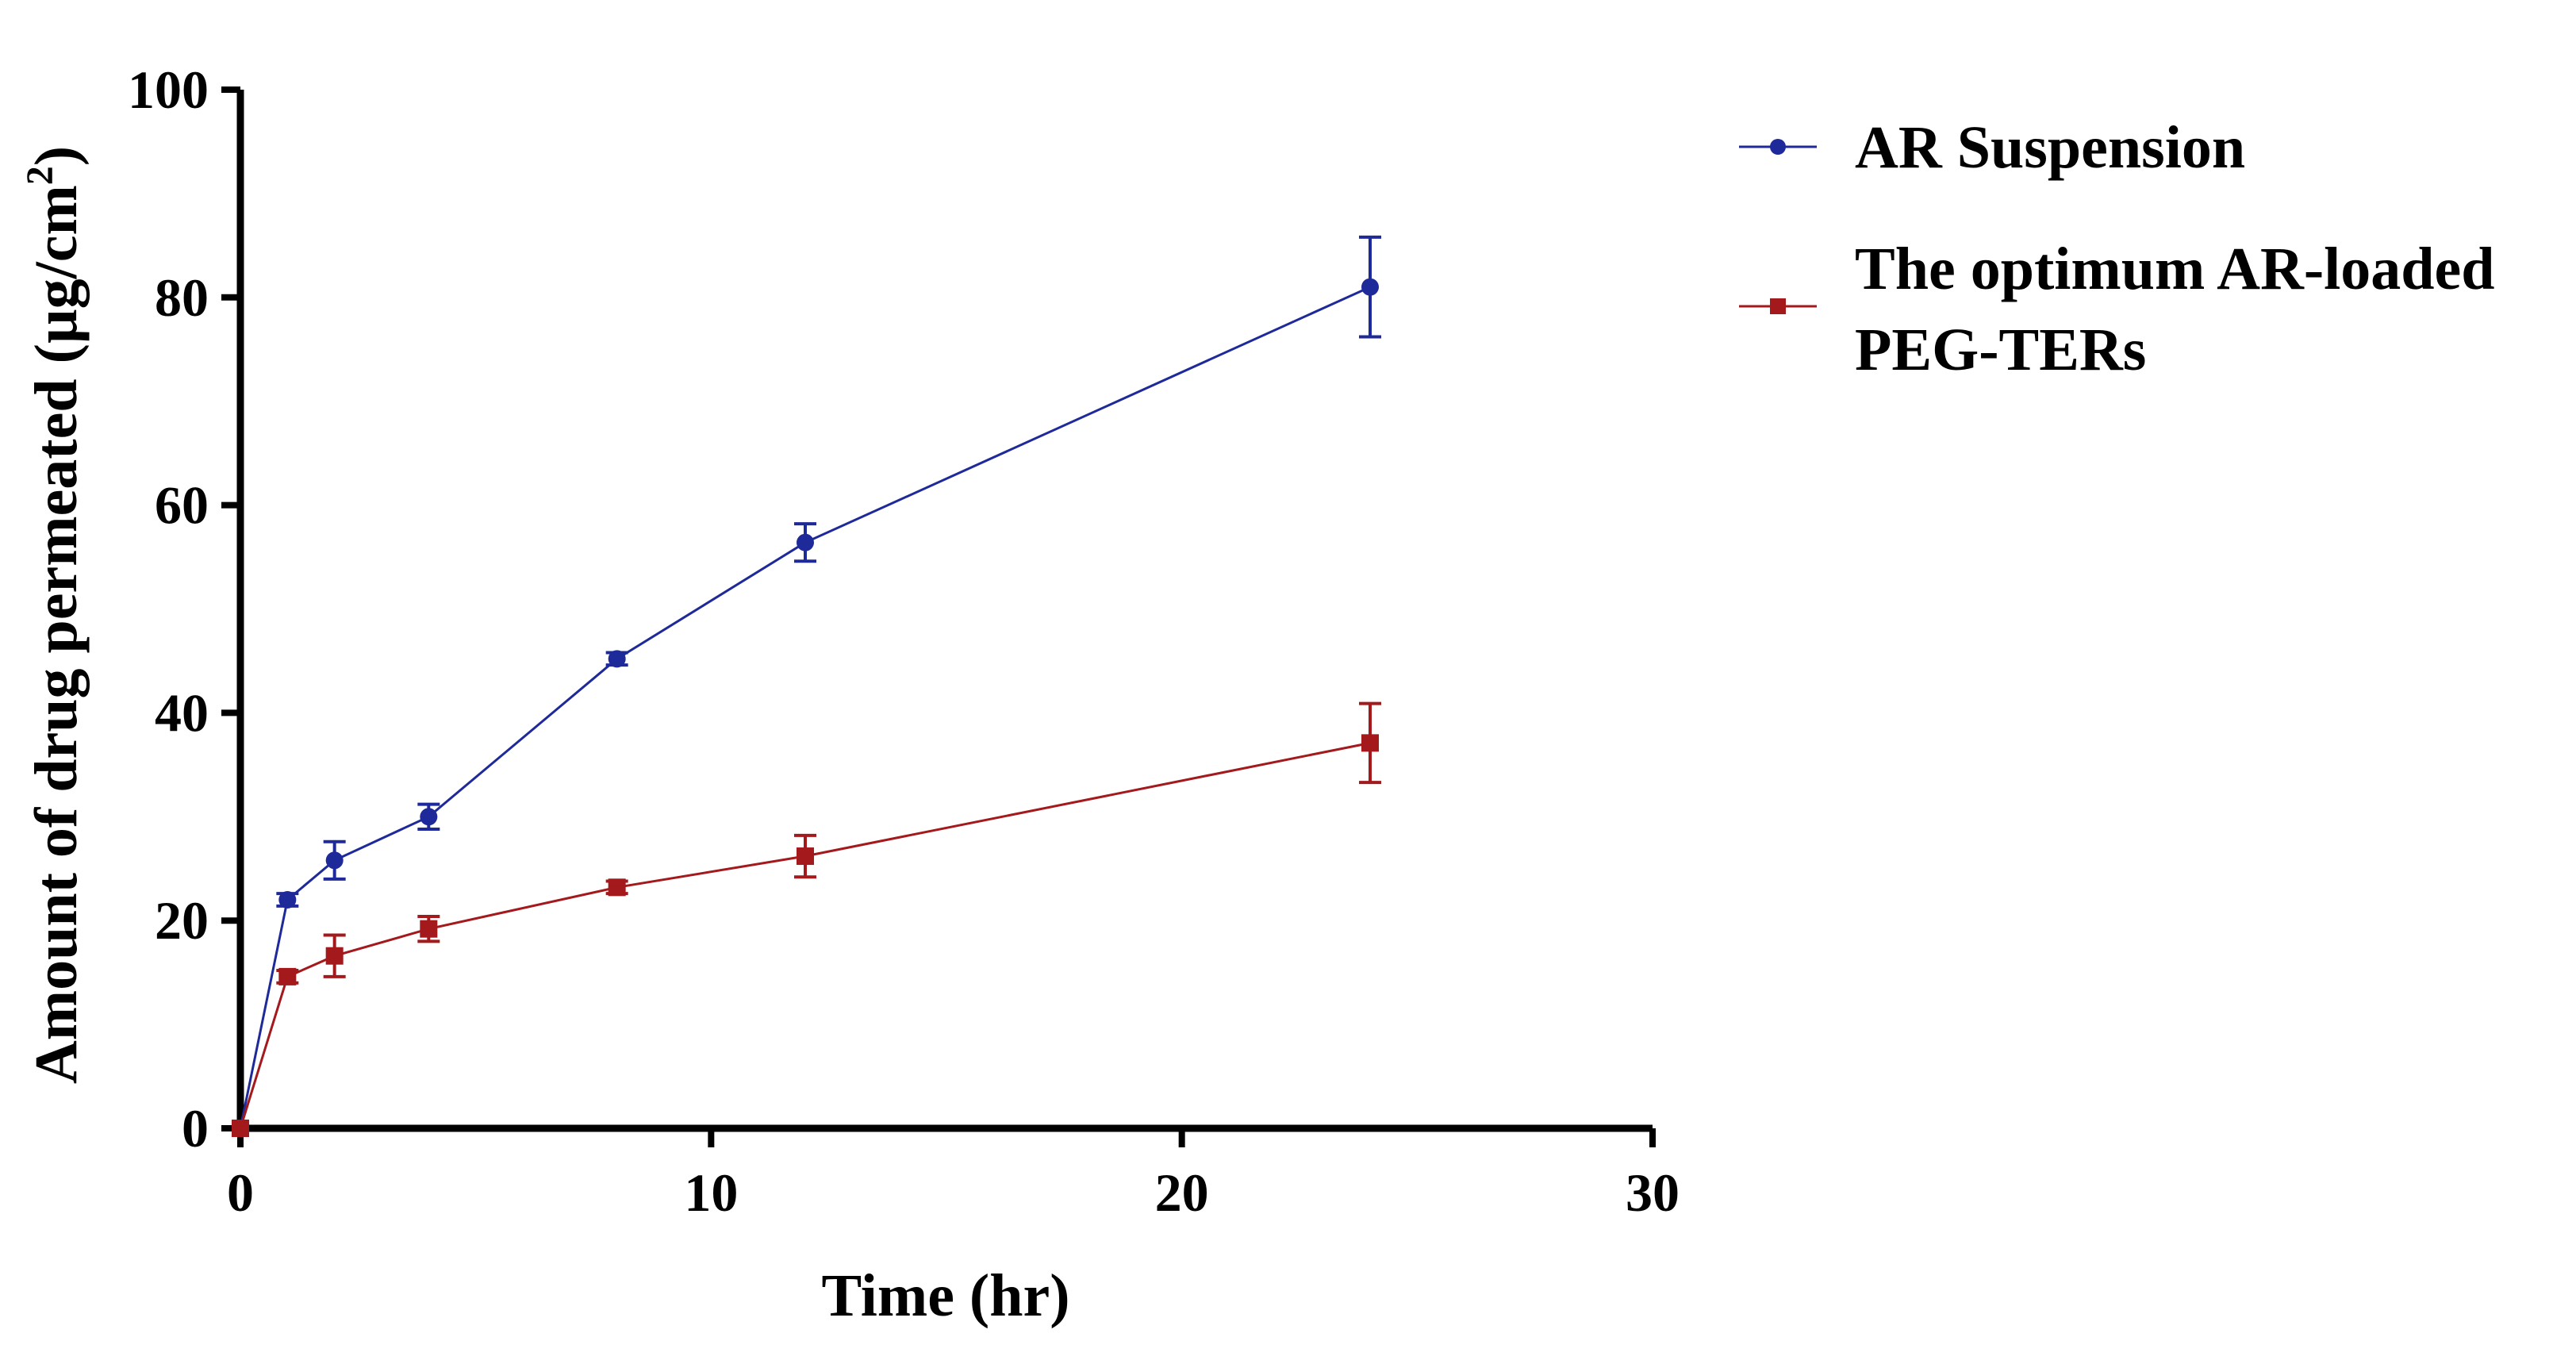 Image resolution: width=2576 pixels, height=1360 pixels. I want to click on x-tick-label: 20, so click(1182, 1192).